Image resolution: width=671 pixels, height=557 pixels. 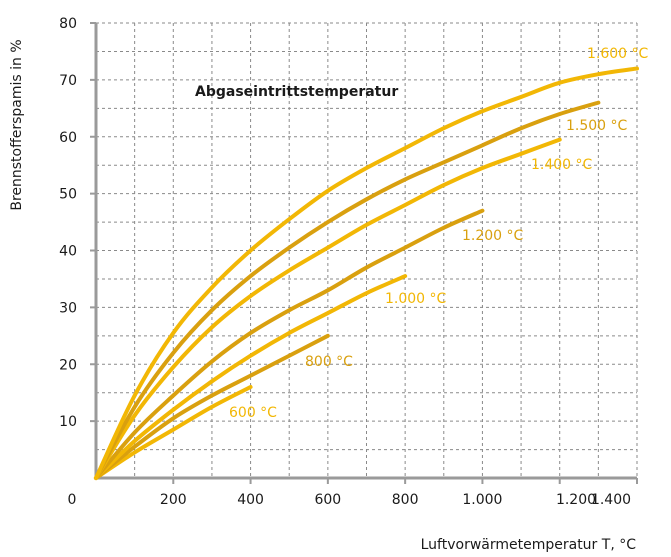 I want to click on y-axis-title: Brennstofferspamis in %, so click(x=17, y=124).